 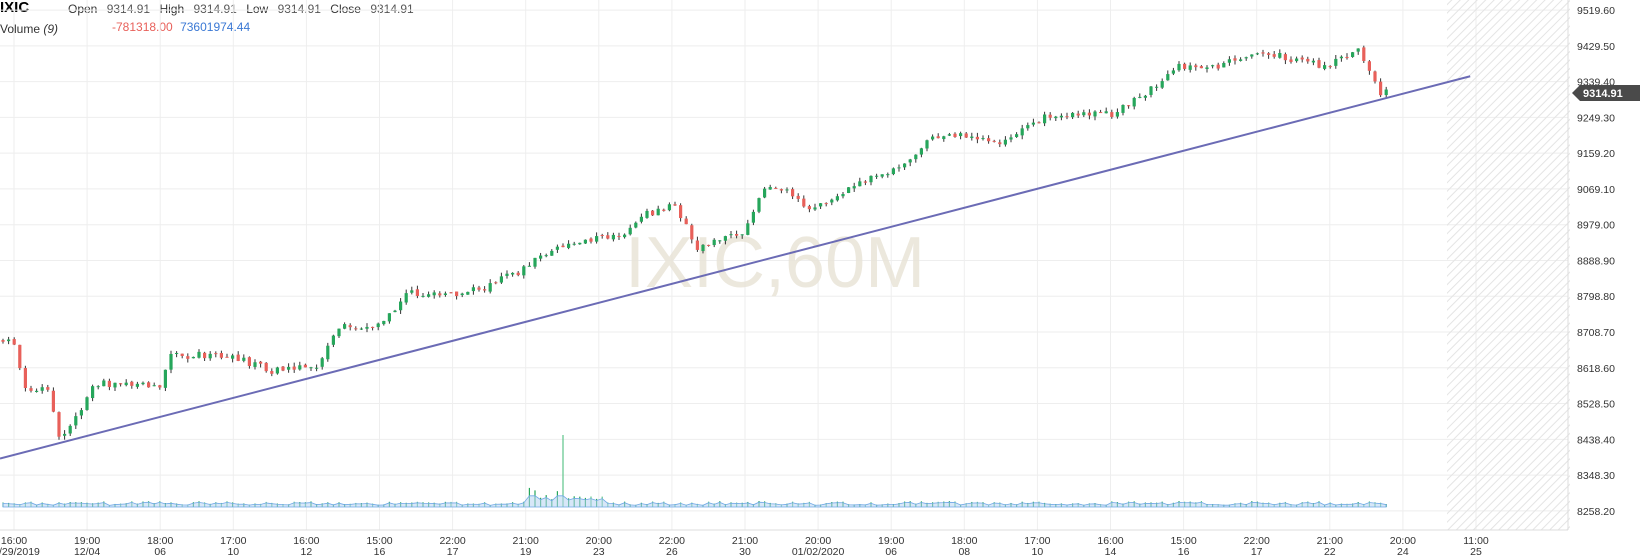 What do you see at coordinates (20, 29) in the screenshot?
I see `volume-label: Volume` at bounding box center [20, 29].